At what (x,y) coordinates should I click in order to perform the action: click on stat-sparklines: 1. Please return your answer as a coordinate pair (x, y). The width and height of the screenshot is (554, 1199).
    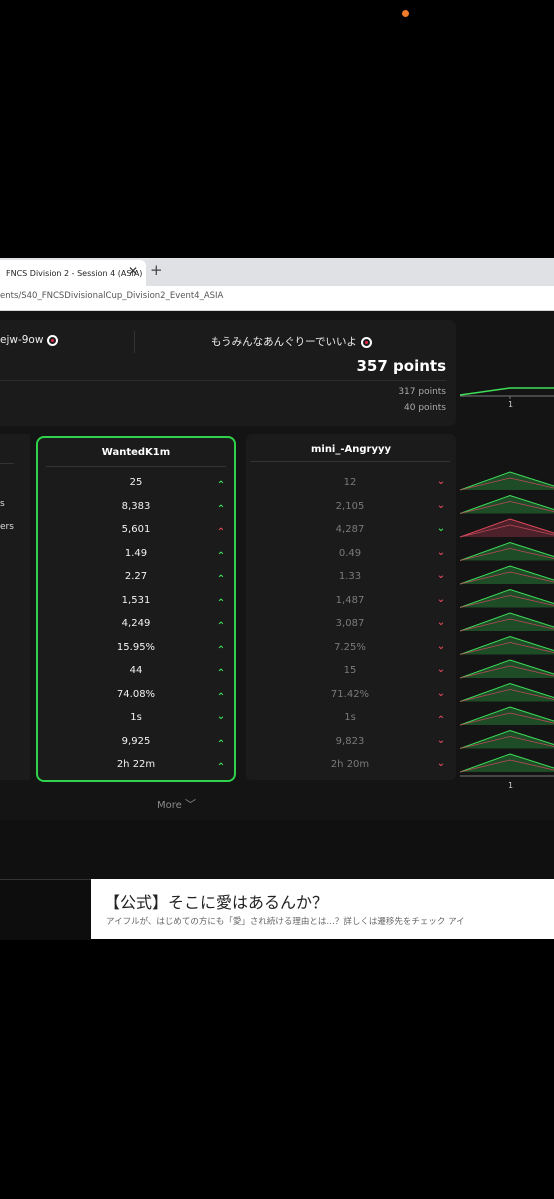
    Looking at the image, I should click on (507, 630).